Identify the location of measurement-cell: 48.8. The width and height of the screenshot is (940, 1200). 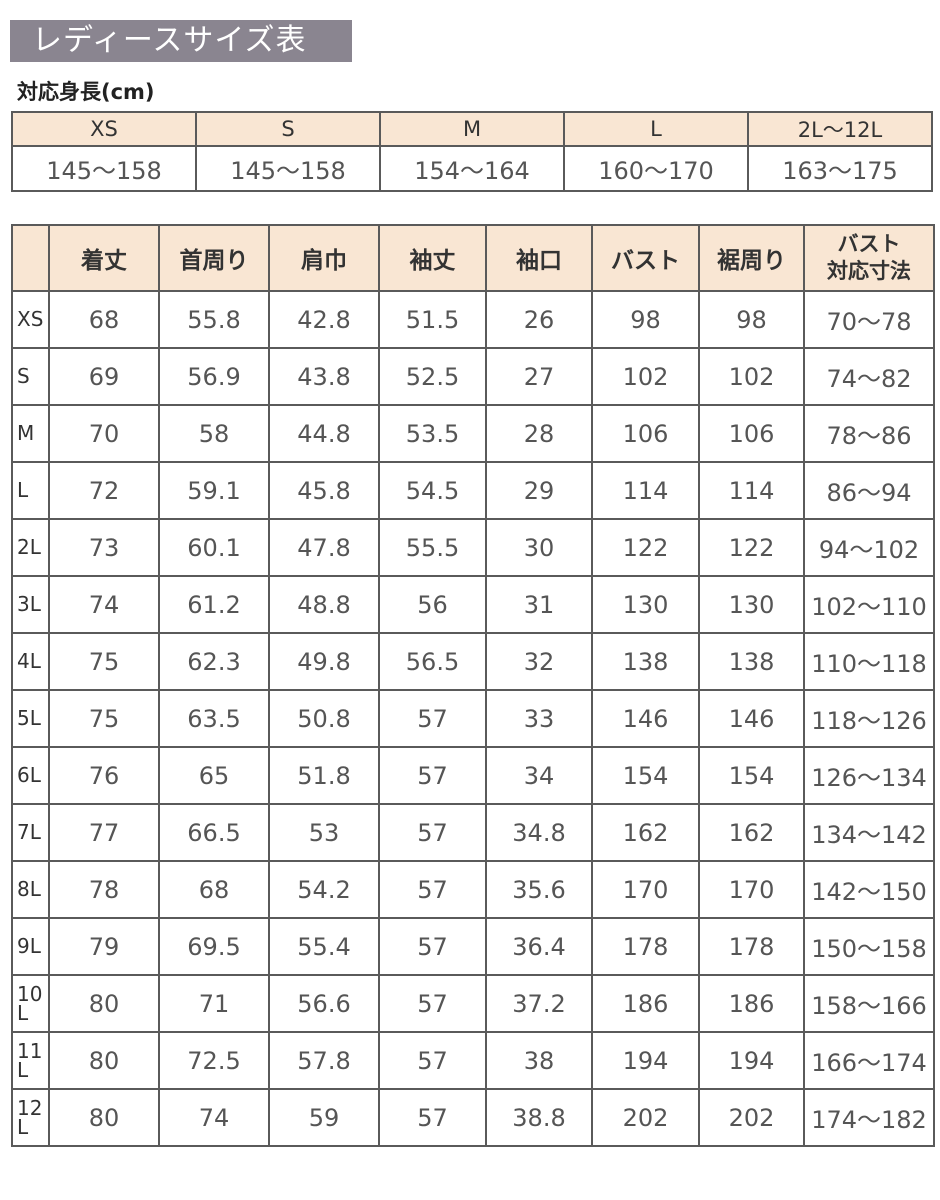
(324, 604).